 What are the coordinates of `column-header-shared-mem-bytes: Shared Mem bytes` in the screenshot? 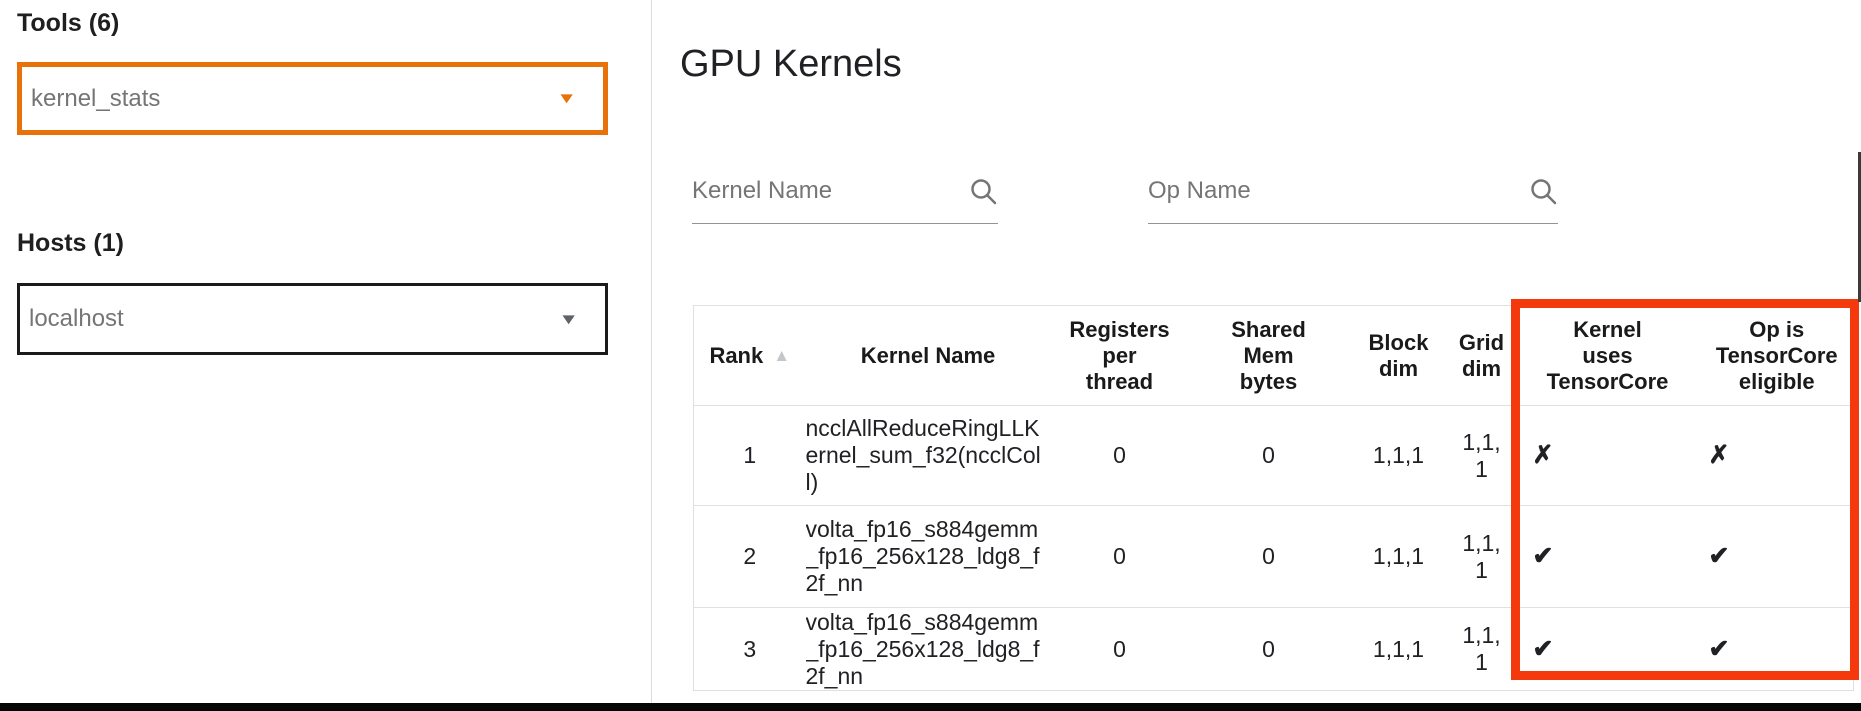 It's located at (1269, 356).